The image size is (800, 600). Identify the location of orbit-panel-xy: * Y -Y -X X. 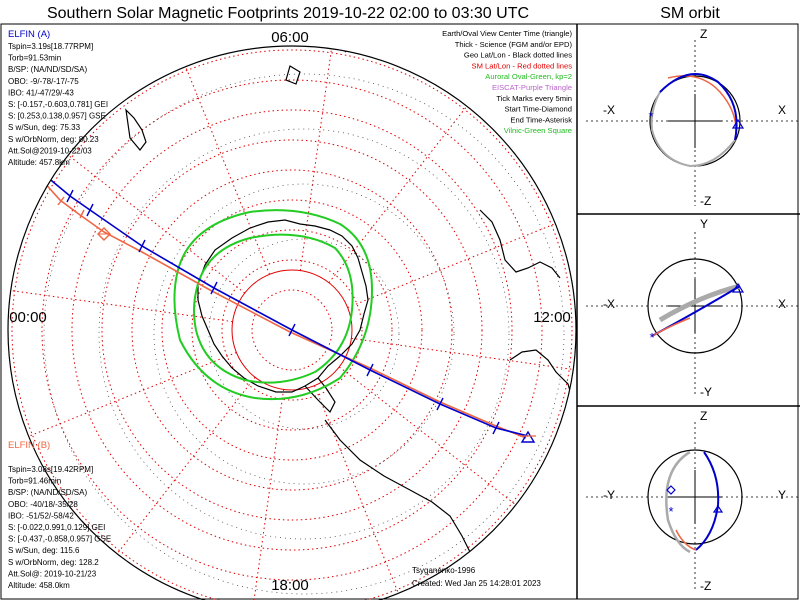
(692, 308).